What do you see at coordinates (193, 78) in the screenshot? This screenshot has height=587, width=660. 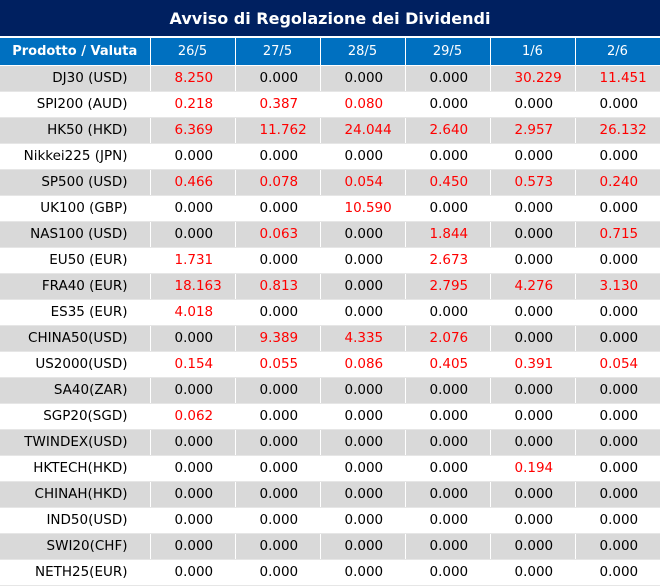 I see `dividend-value-cell: 8.250` at bounding box center [193, 78].